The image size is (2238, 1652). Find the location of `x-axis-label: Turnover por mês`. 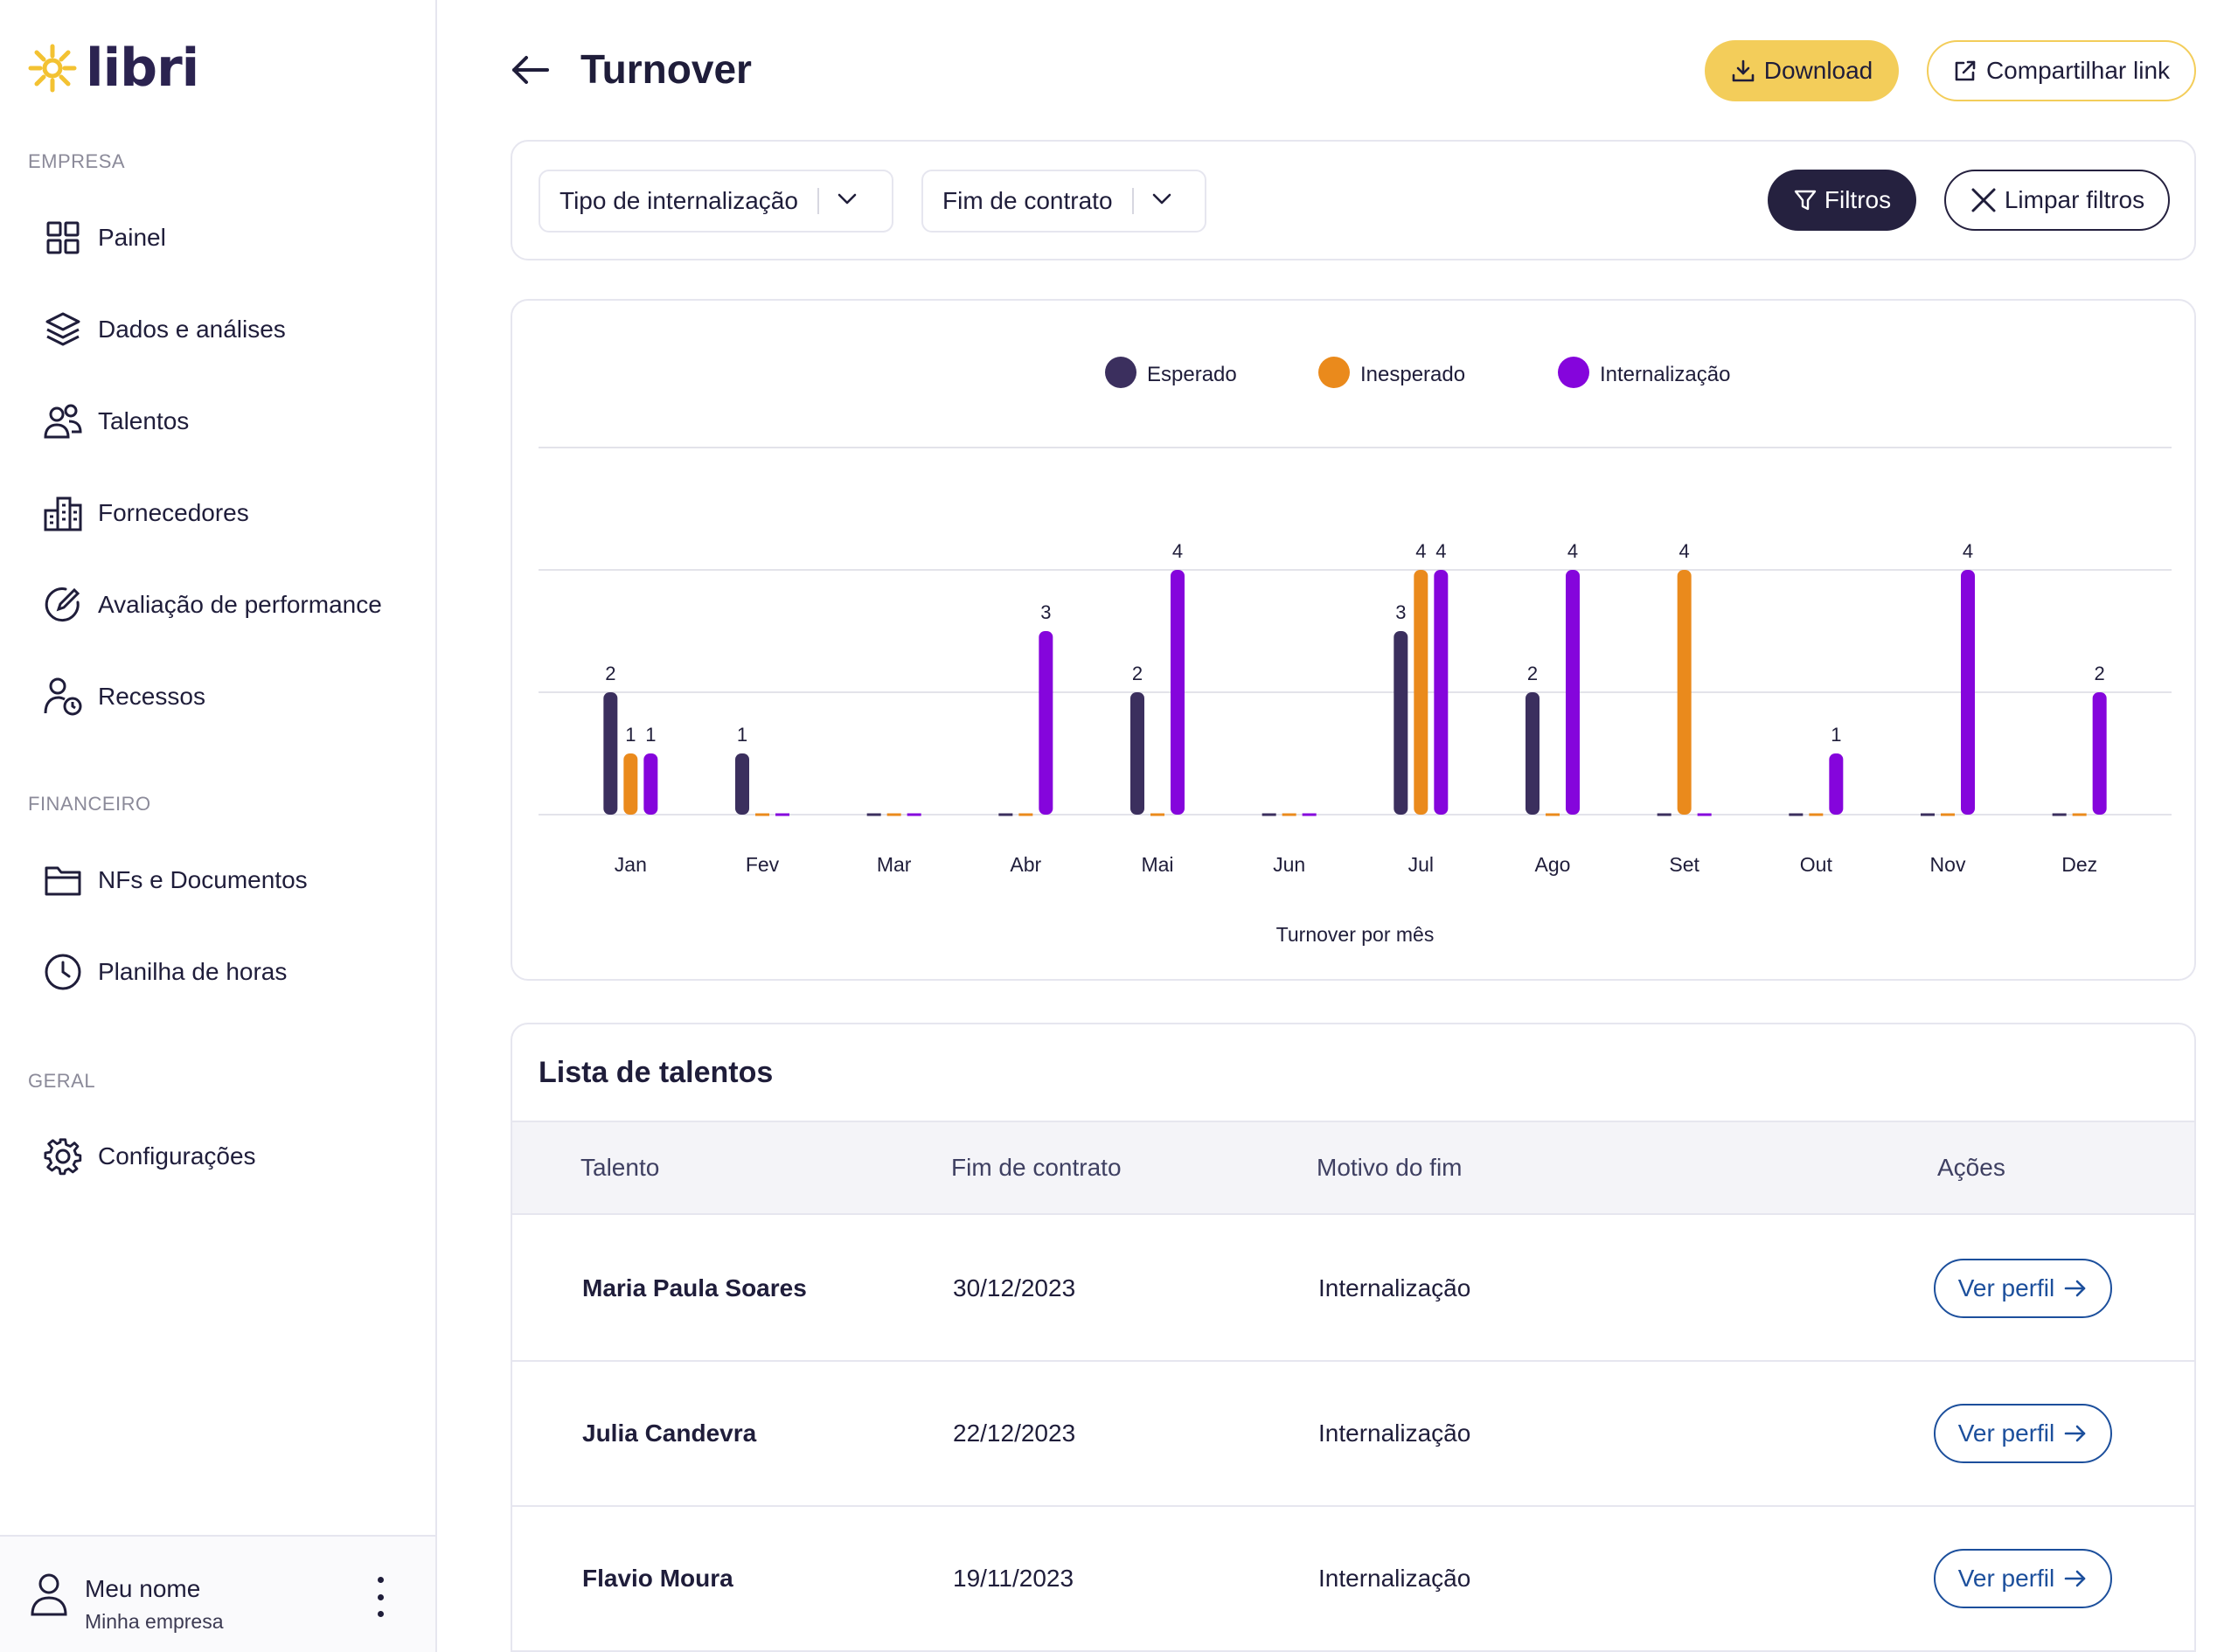

x-axis-label: Turnover por mês is located at coordinates (1355, 934).